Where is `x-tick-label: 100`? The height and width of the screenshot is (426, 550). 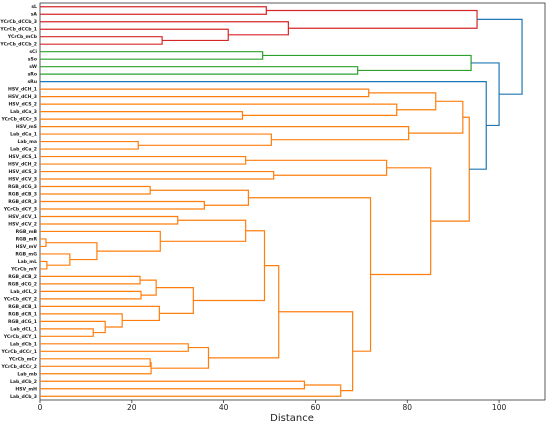 x-tick-label: 100 is located at coordinates (499, 407).